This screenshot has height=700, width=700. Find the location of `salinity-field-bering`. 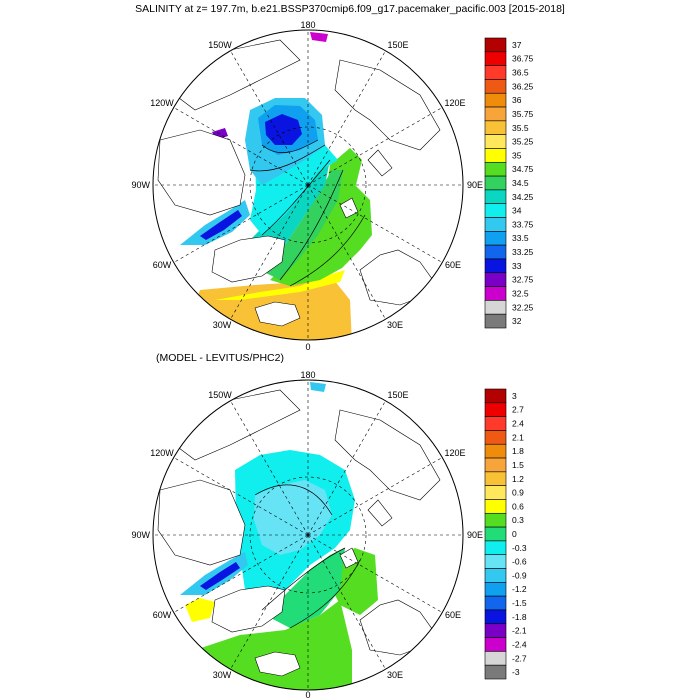

salinity-field-bering is located at coordinates (319, 37).